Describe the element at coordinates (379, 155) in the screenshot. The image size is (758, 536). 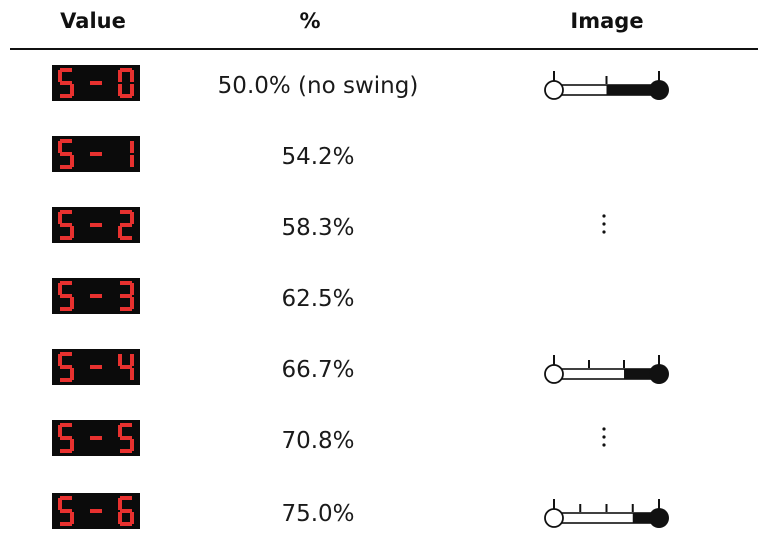
I see `table-row: 54.2%` at that location.